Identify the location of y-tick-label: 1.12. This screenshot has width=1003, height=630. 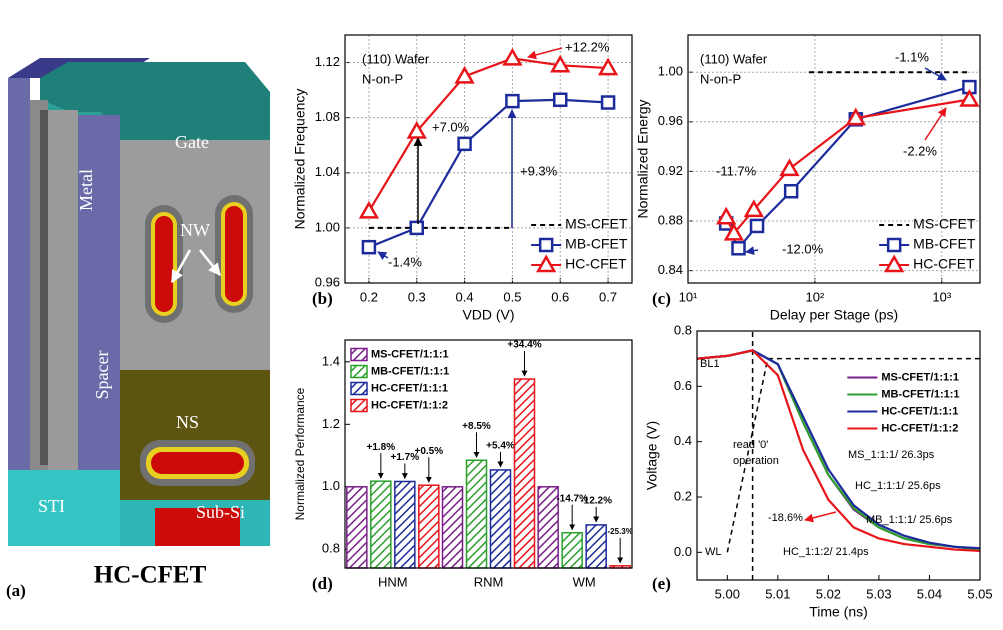
(327, 61).